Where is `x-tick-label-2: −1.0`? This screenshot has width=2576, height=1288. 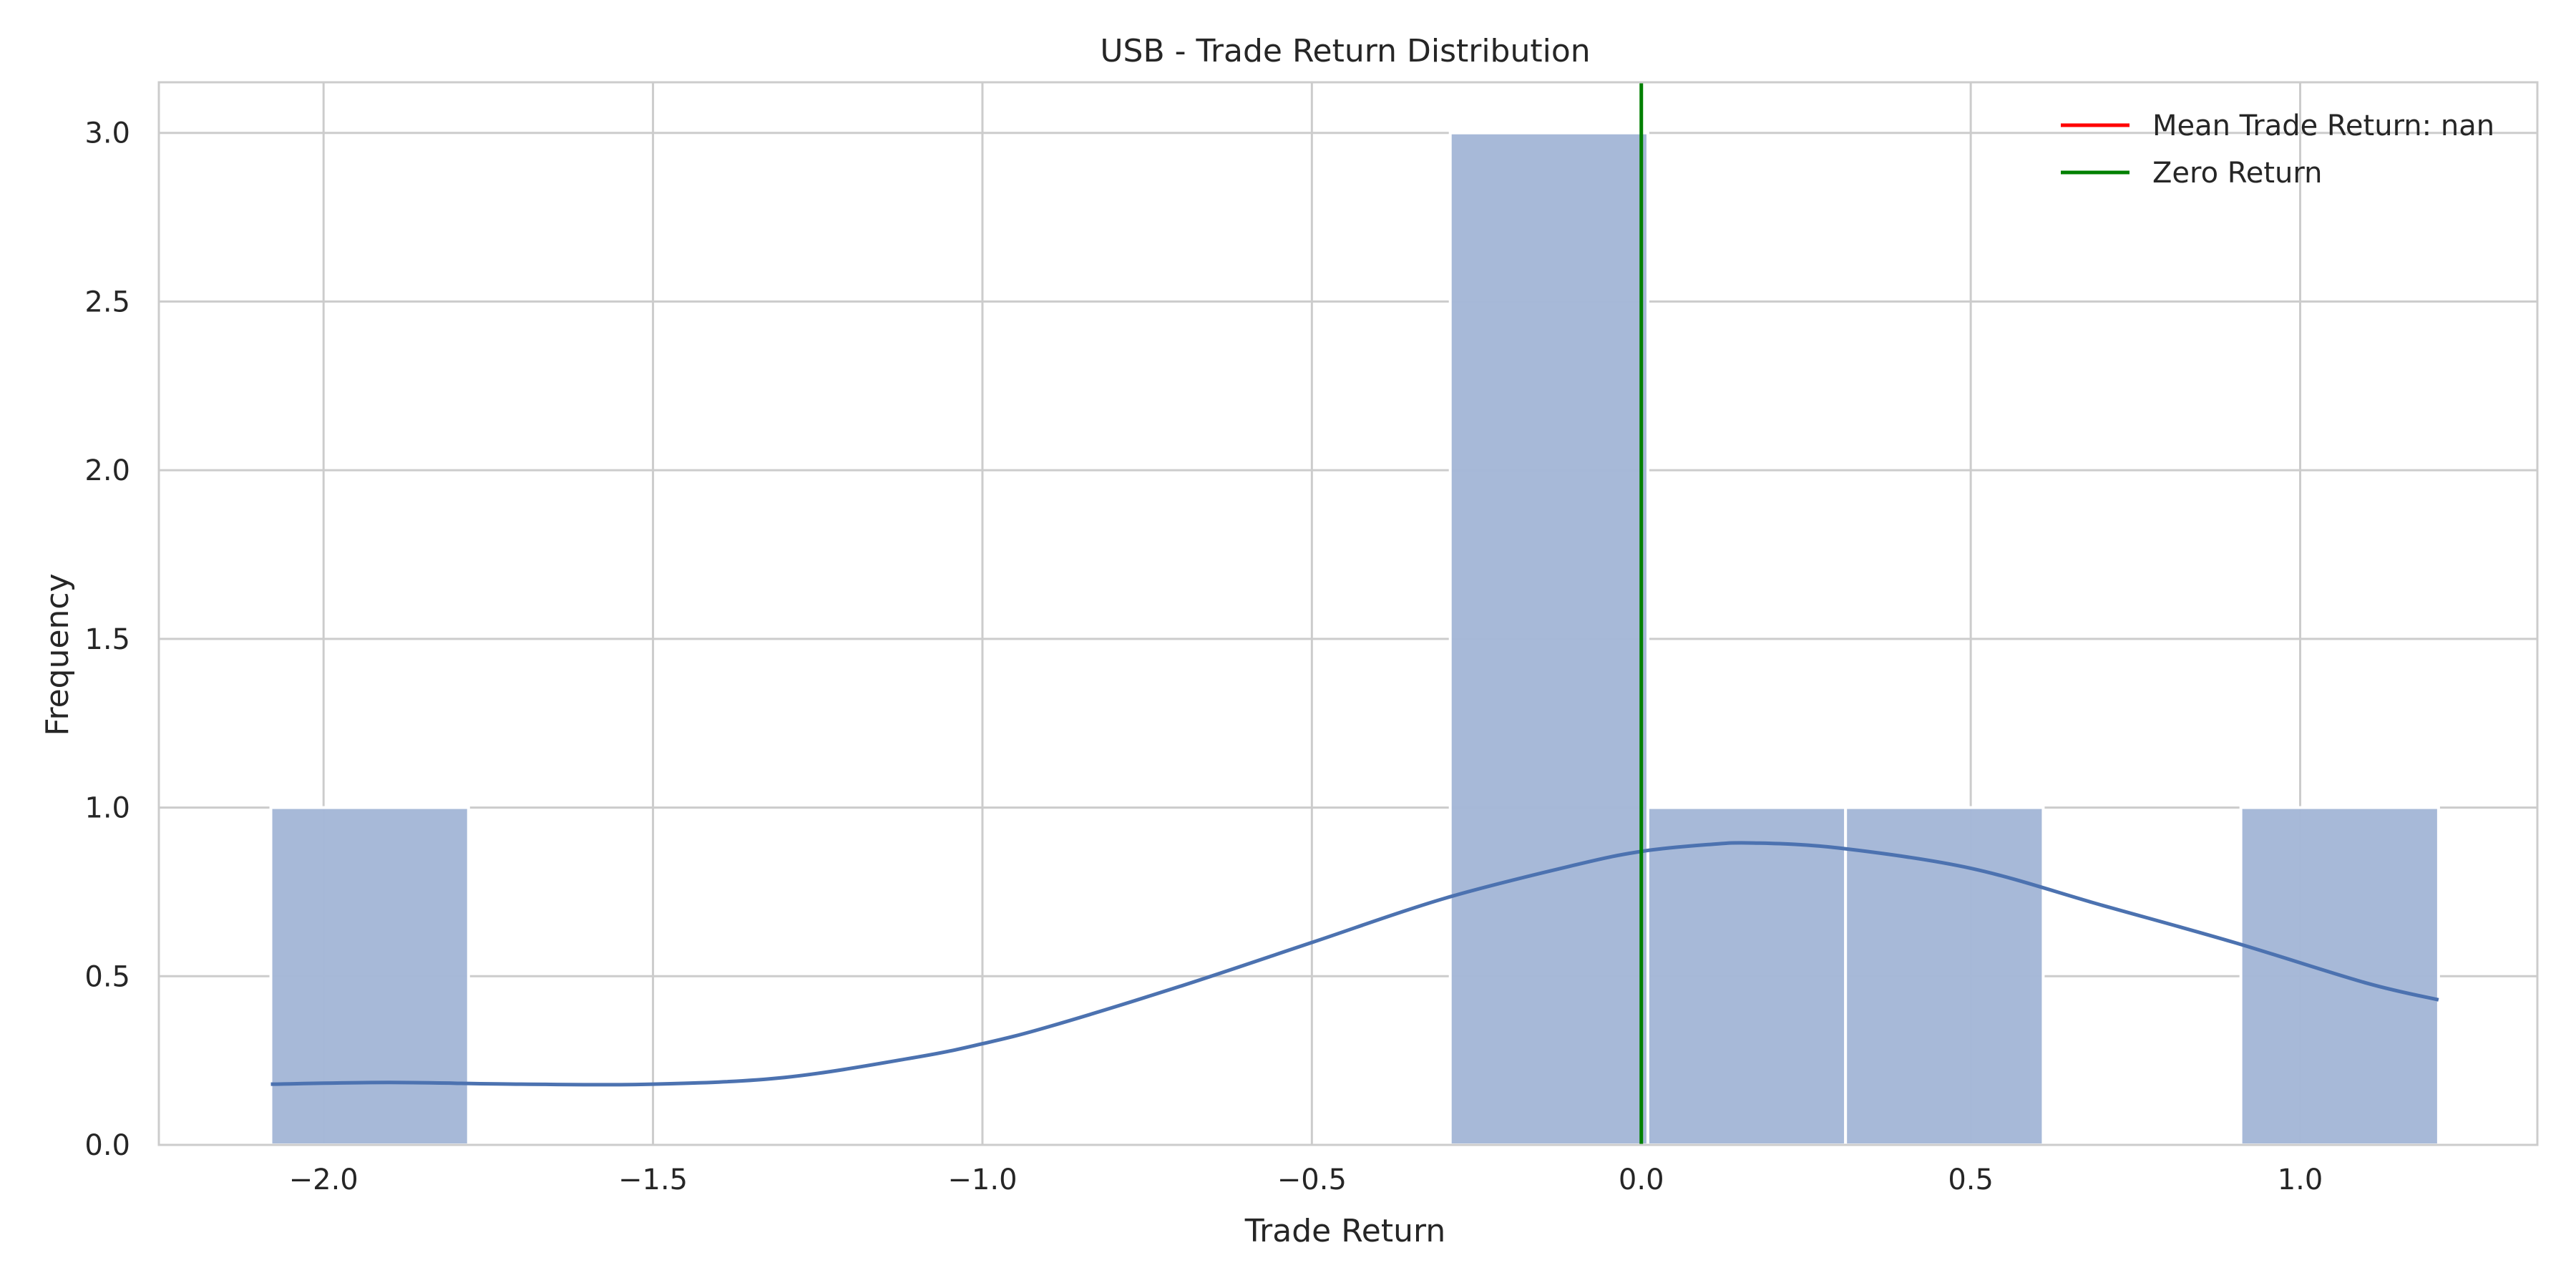 x-tick-label-2: −1.0 is located at coordinates (982, 1179).